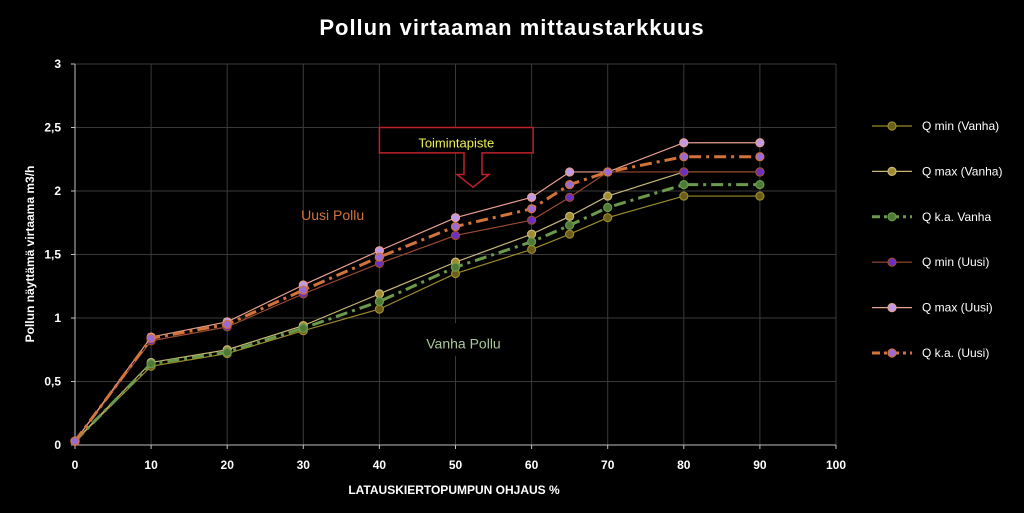 Image resolution: width=1024 pixels, height=513 pixels. What do you see at coordinates (960, 126) in the screenshot?
I see `legend-label: Q min (Vanha)` at bounding box center [960, 126].